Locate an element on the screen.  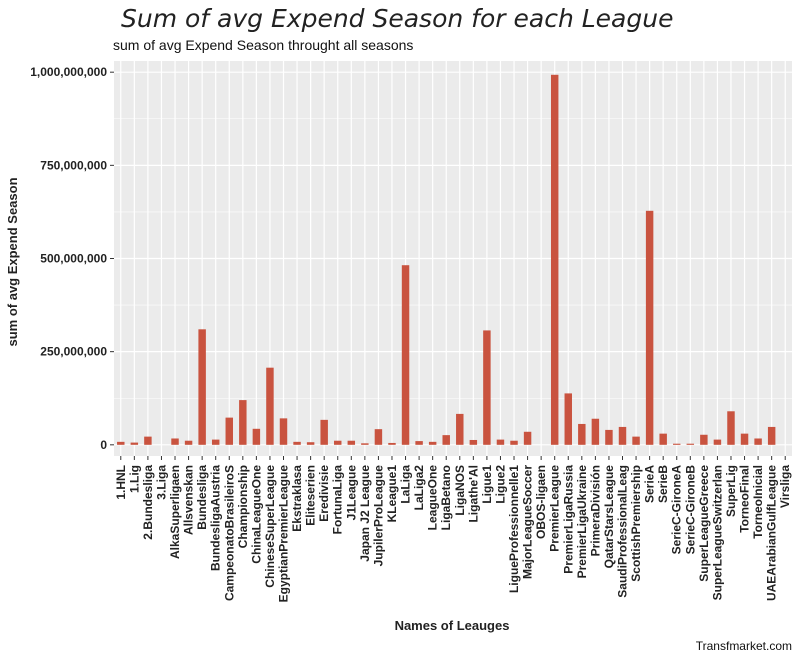
x-tick-label: LeagueOne is located at coordinates (433, 498).